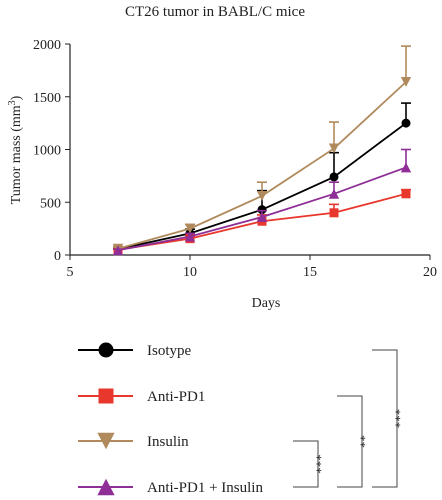 Image resolution: width=442 pixels, height=500 pixels. Describe the element at coordinates (50, 203) in the screenshot. I see `y-tick-label: 500` at that location.